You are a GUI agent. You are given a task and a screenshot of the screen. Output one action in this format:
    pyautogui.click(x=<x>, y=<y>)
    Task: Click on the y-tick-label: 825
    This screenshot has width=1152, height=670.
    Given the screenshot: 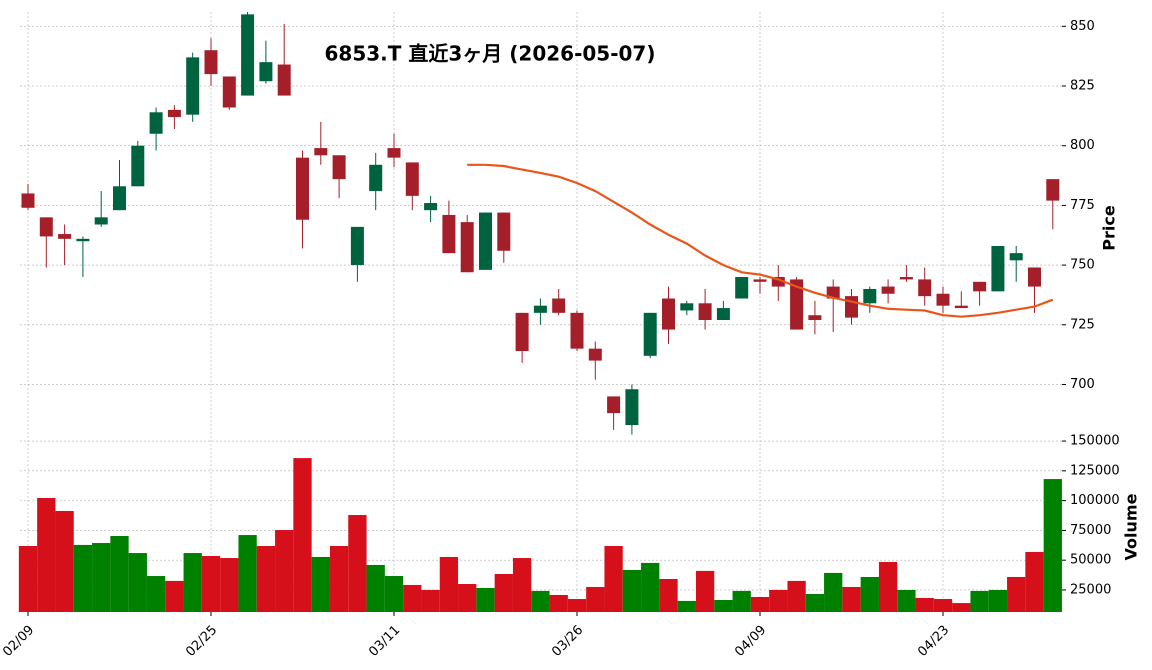 What is the action you would take?
    pyautogui.click(x=1082, y=86)
    